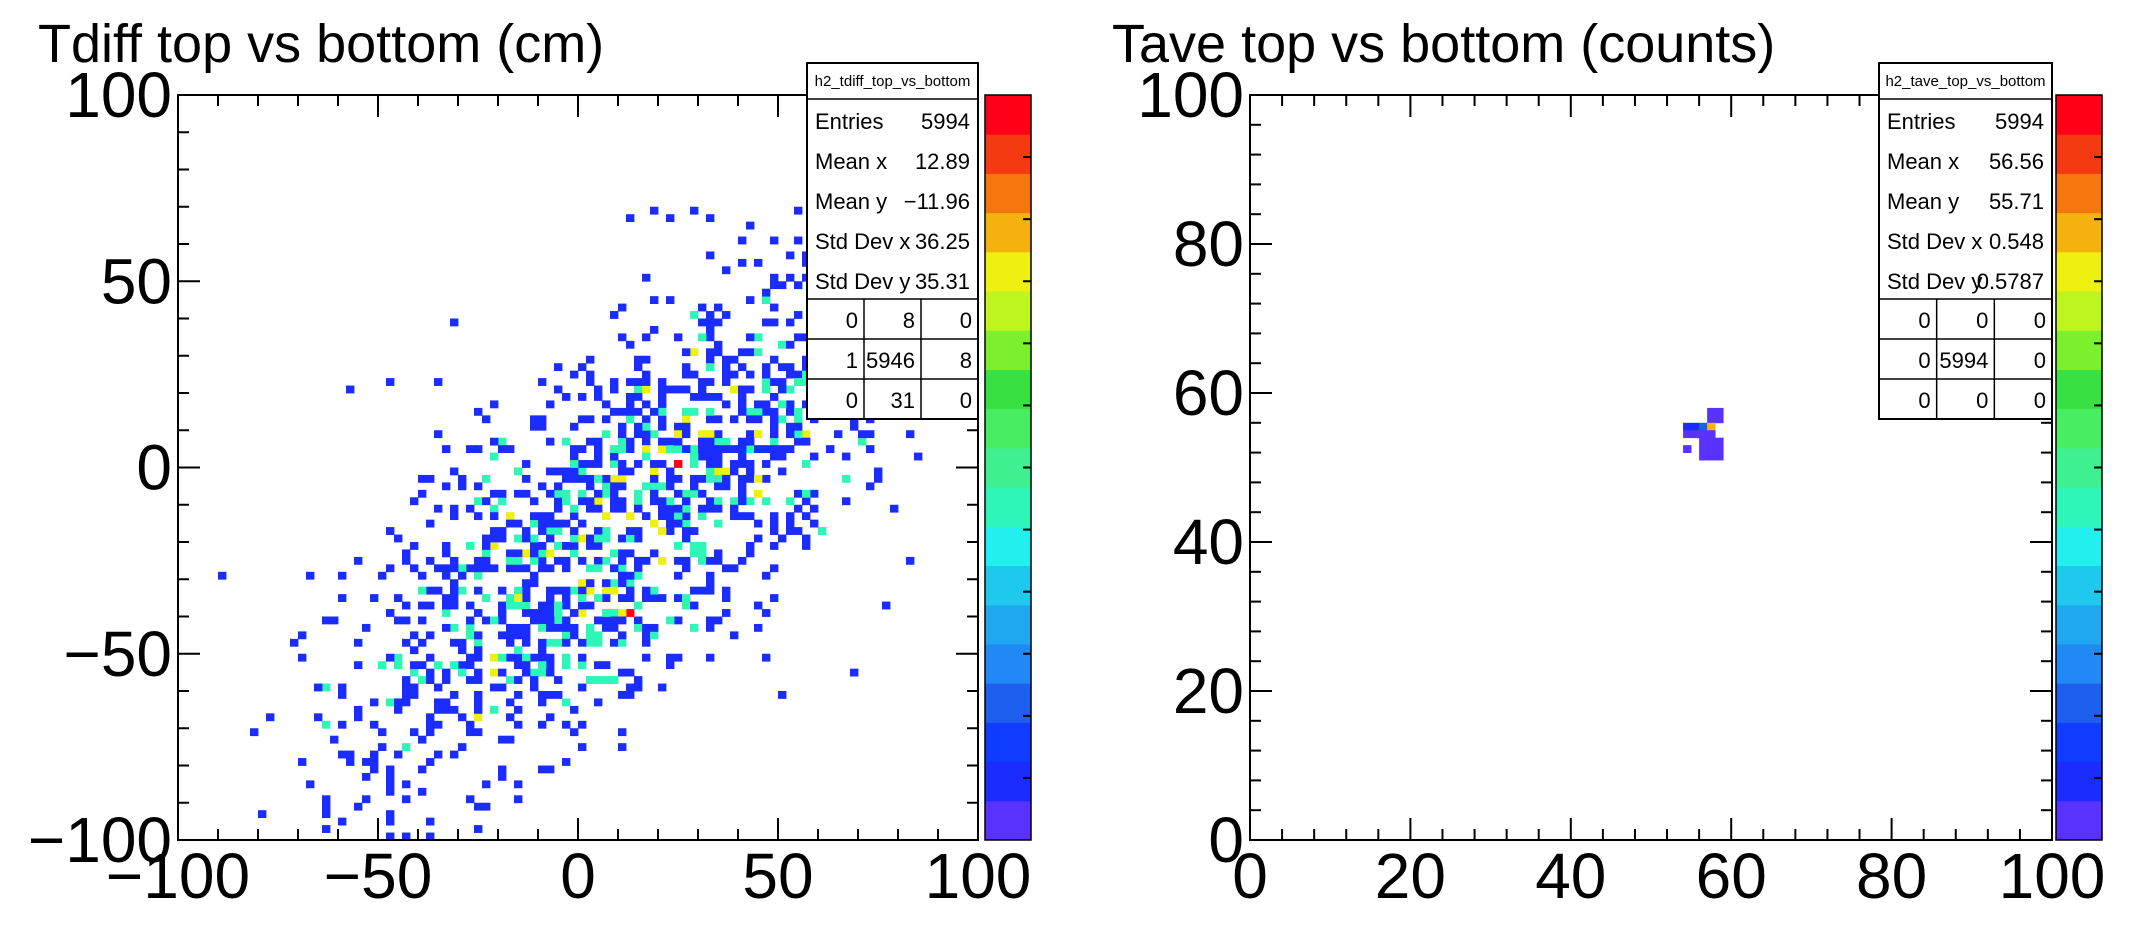 This screenshot has width=2134, height=932. I want to click on stats-box-frame, so click(1965, 241).